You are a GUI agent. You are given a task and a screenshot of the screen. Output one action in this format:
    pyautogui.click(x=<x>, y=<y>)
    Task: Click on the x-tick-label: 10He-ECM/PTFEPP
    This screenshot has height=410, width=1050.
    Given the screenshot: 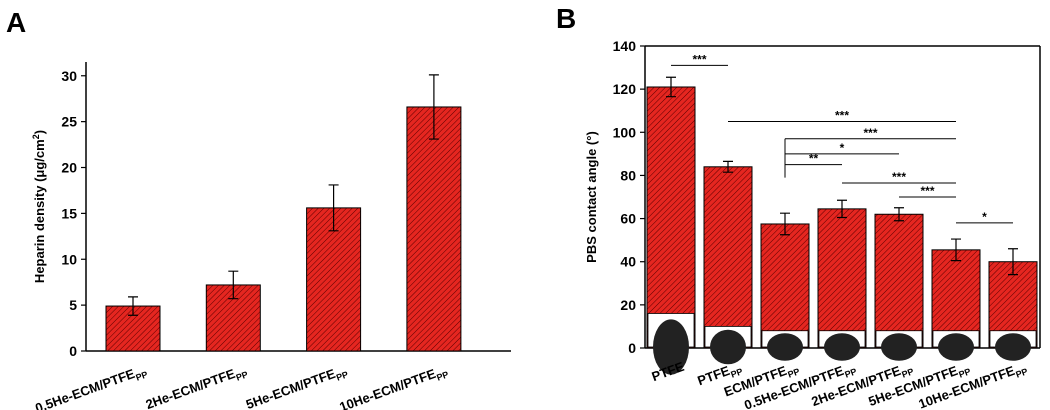 What is the action you would take?
    pyautogui.click(x=393, y=386)
    